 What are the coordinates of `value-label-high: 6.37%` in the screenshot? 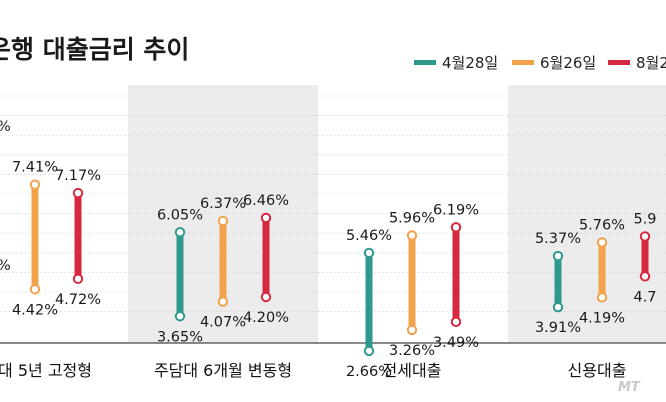 It's located at (223, 204).